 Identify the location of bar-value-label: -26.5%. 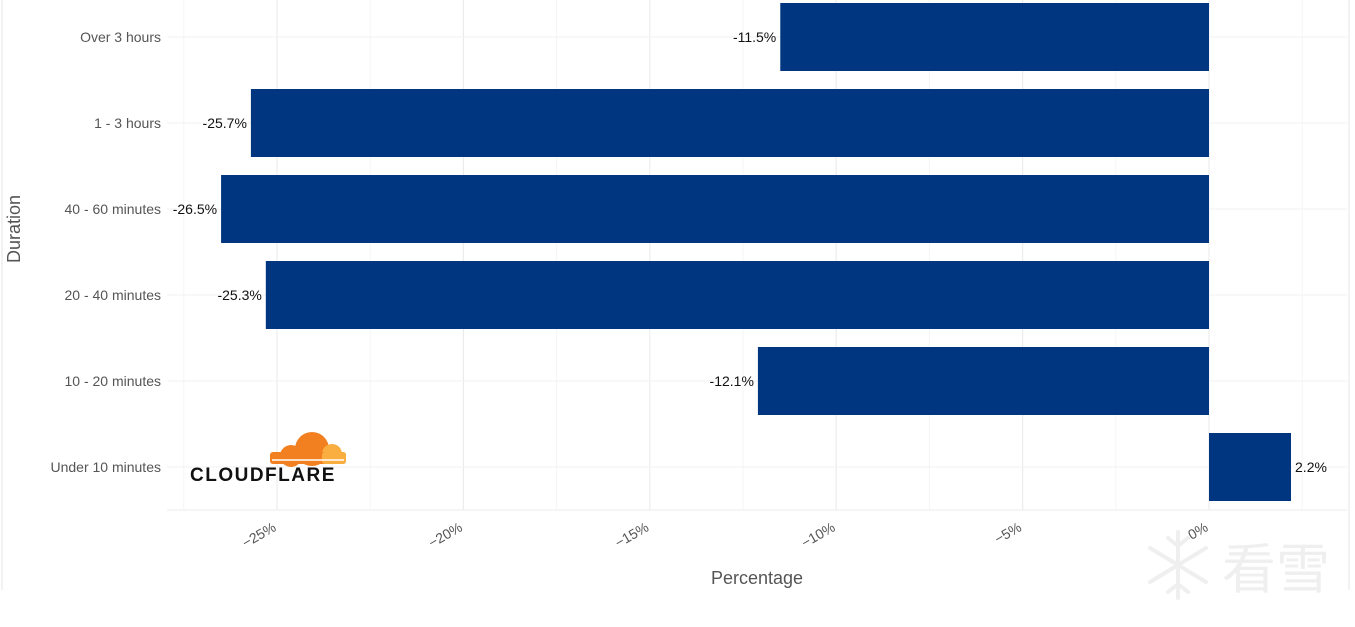
(195, 209).